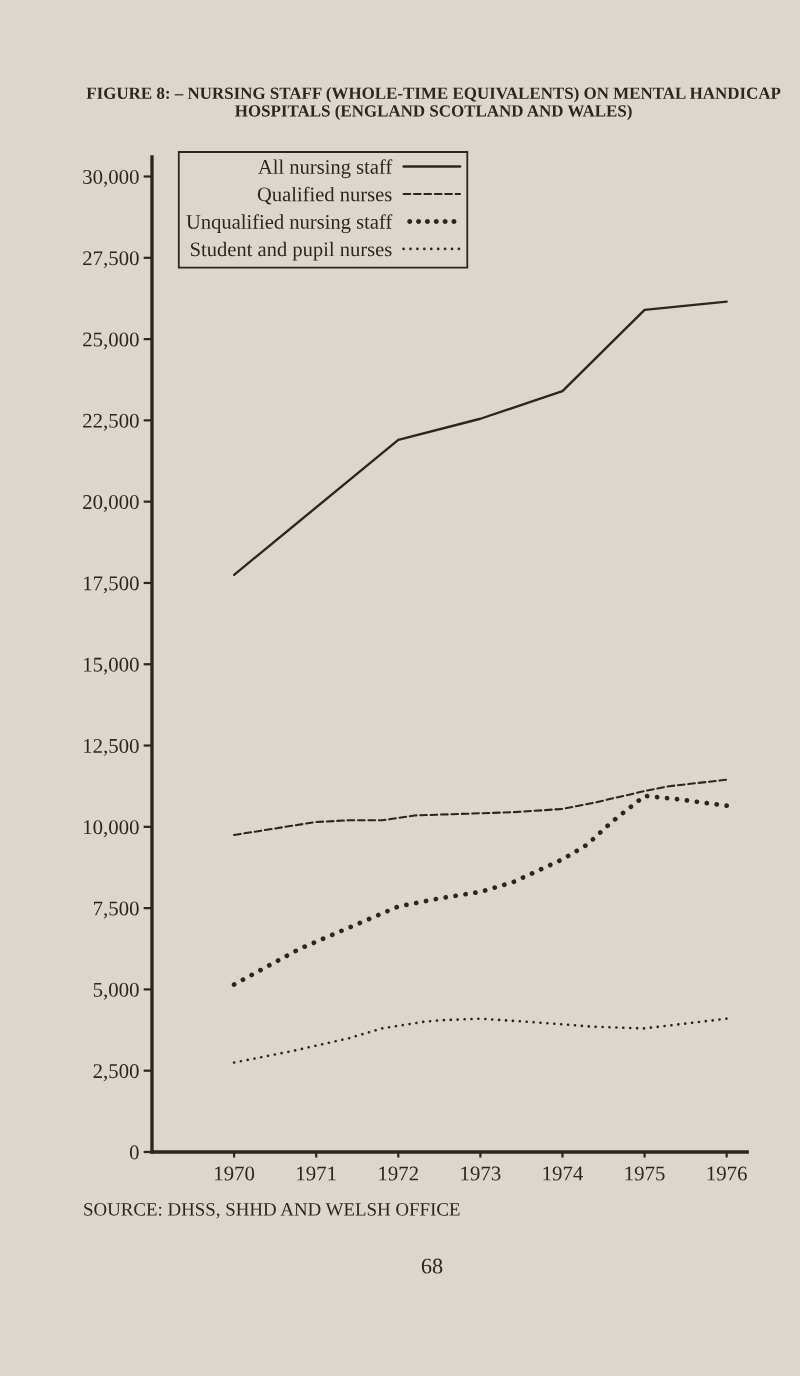 This screenshot has height=1376, width=800. I want to click on legend-label: Student and pupil nurses, so click(291, 251).